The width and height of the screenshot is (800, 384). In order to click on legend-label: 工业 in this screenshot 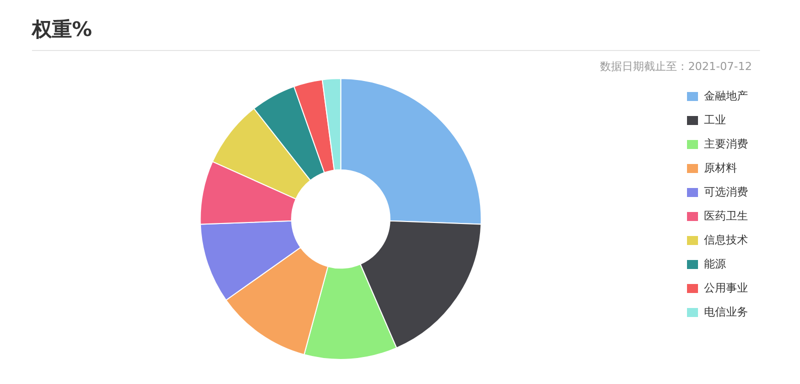, I will do `click(715, 119)`.